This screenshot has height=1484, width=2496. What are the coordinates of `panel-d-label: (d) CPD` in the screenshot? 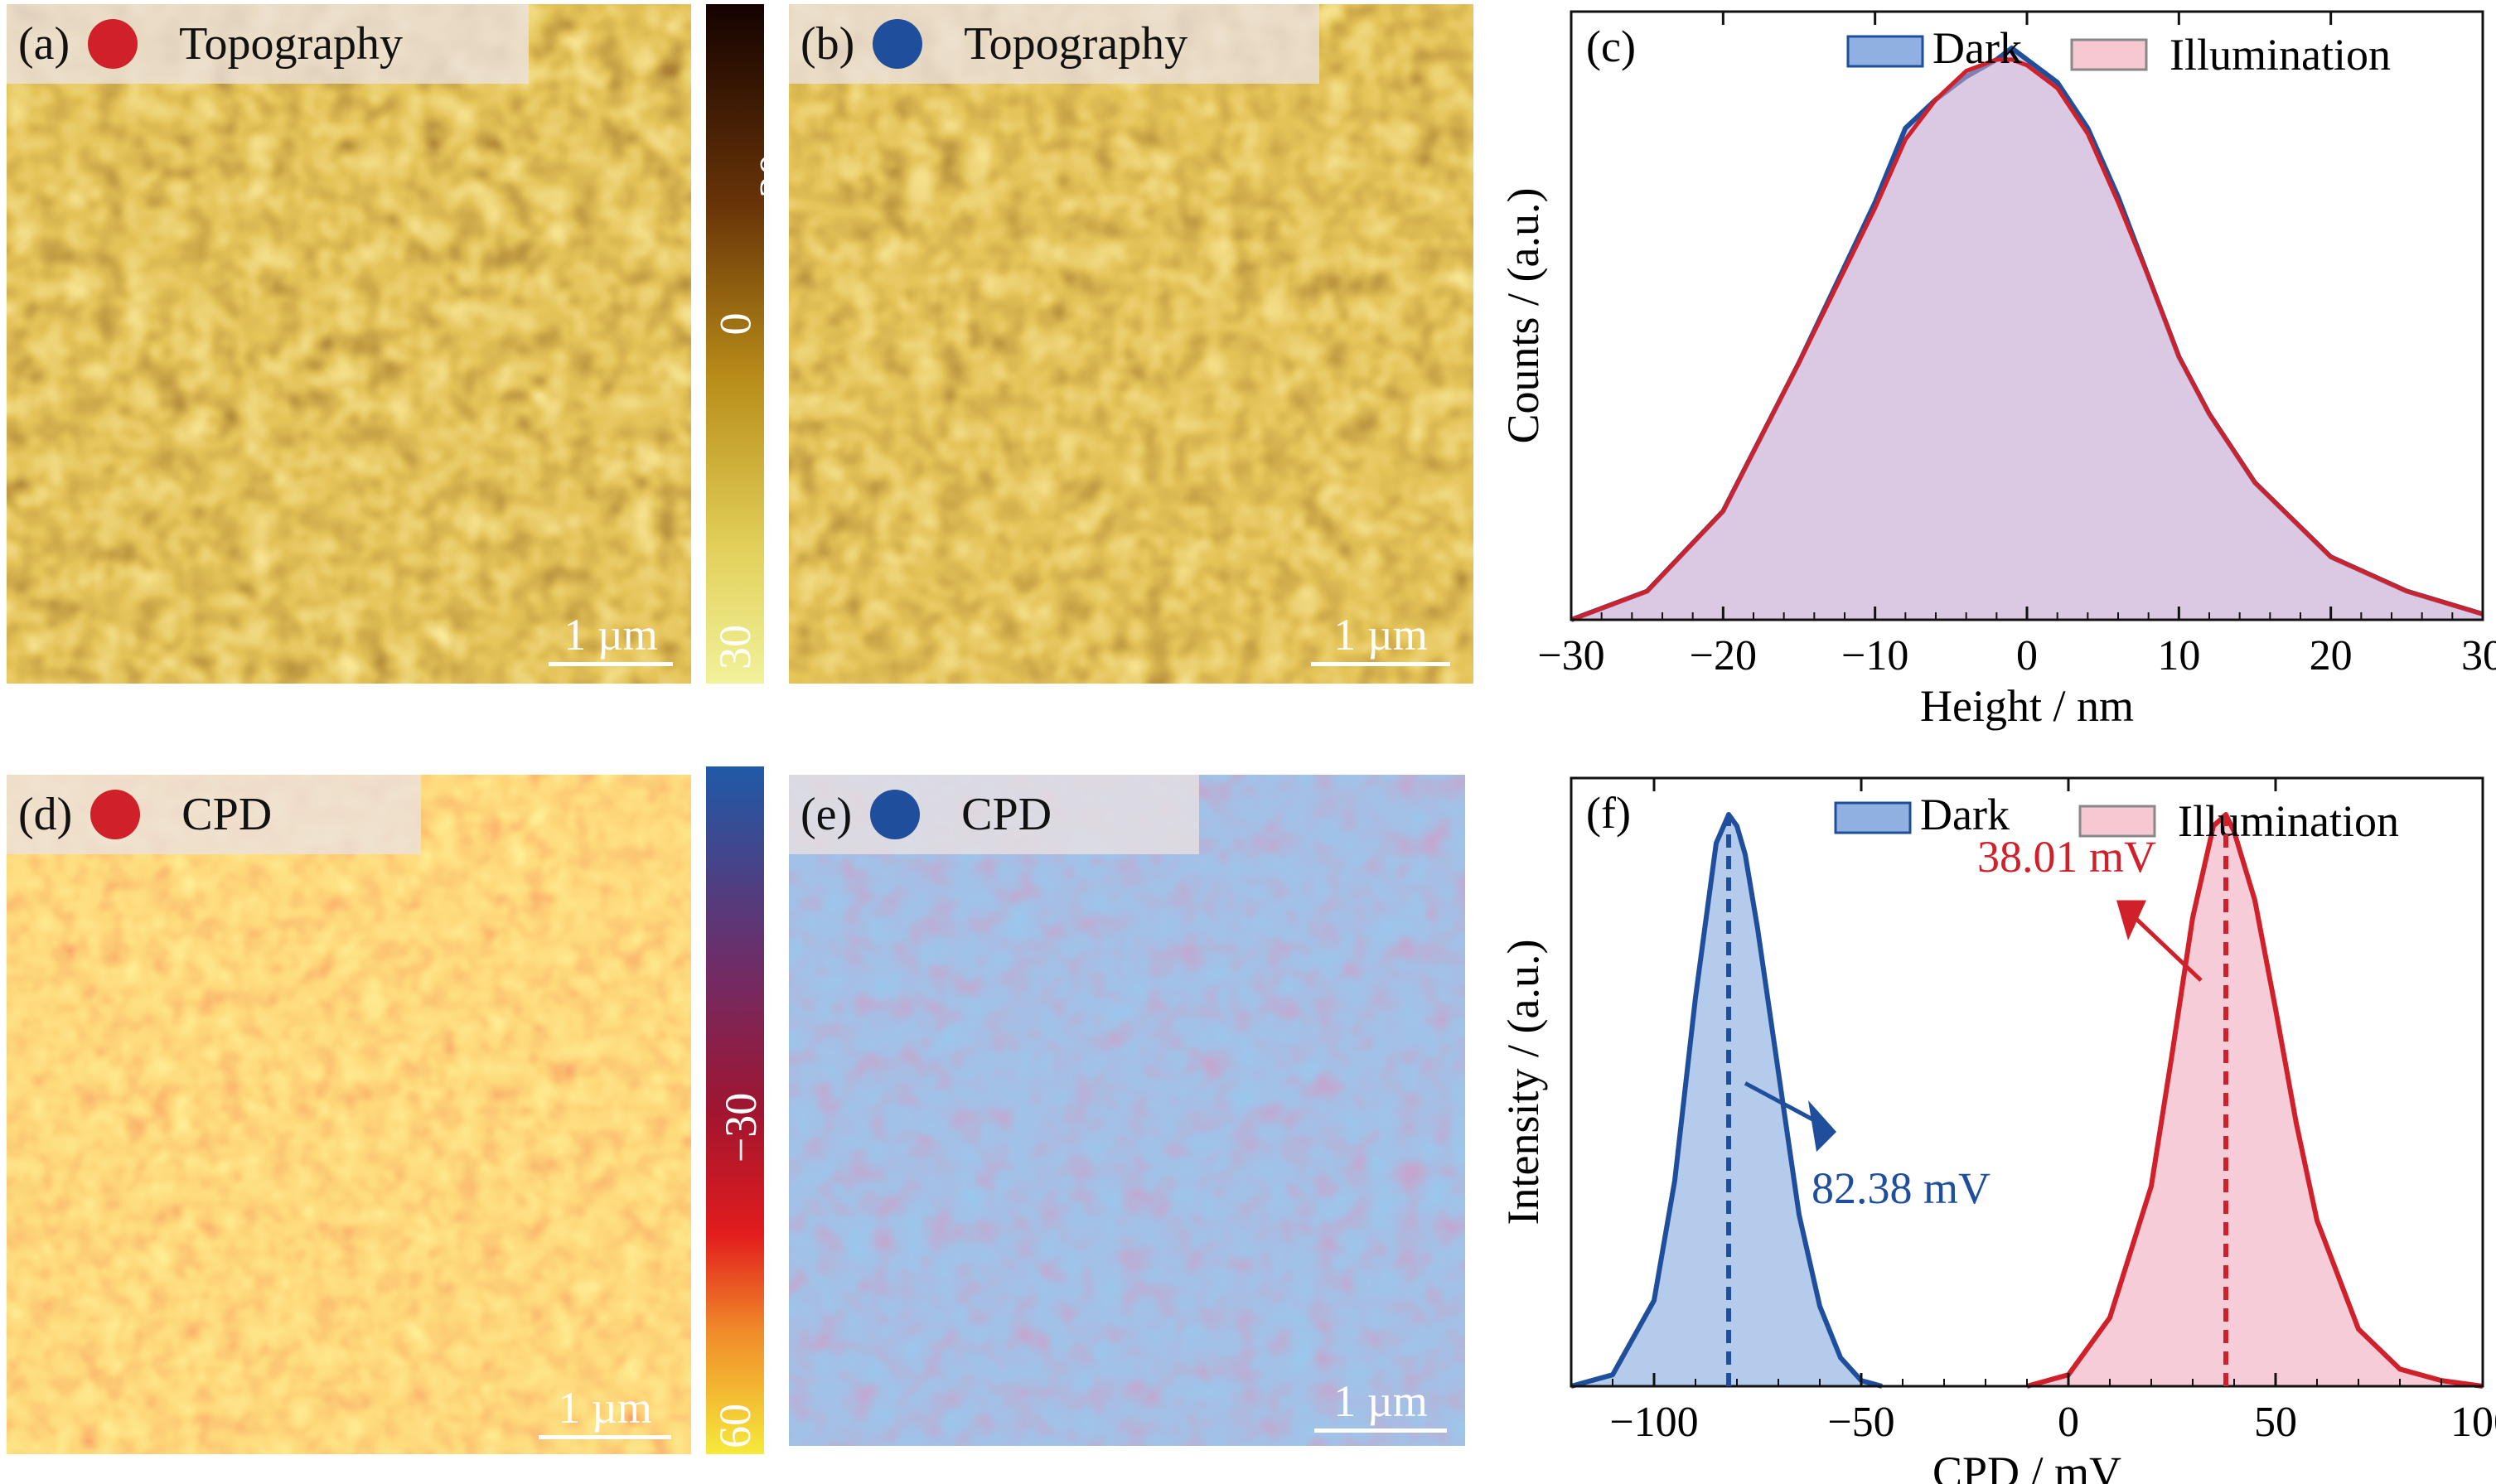 It's located at (214, 814).